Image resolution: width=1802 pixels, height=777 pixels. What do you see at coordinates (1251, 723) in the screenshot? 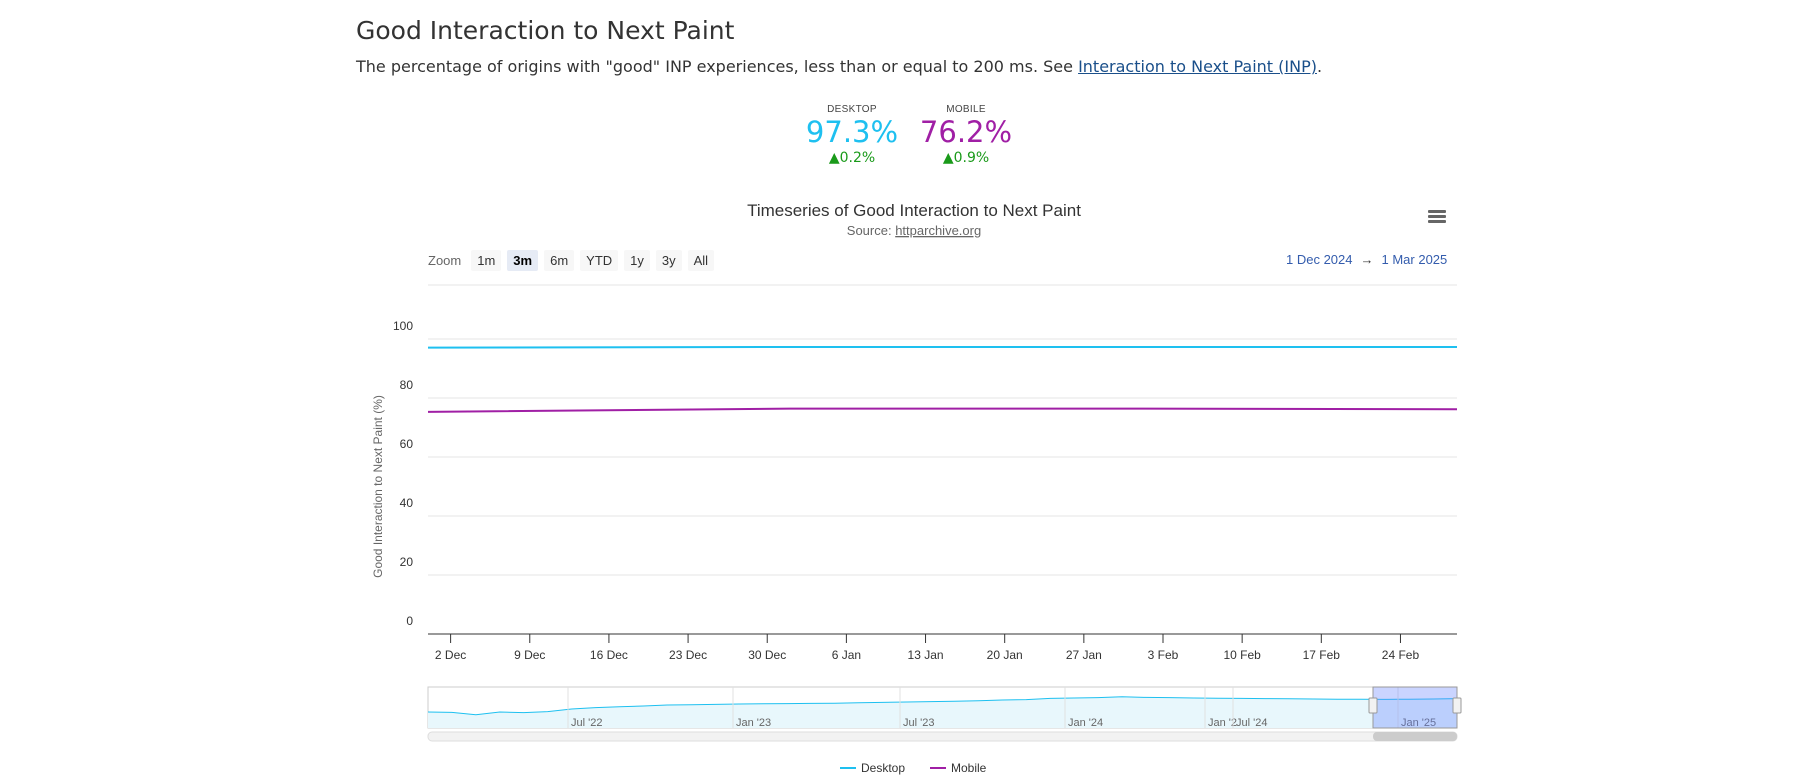
I see `navigator-tick-label: Jul '24` at bounding box center [1251, 723].